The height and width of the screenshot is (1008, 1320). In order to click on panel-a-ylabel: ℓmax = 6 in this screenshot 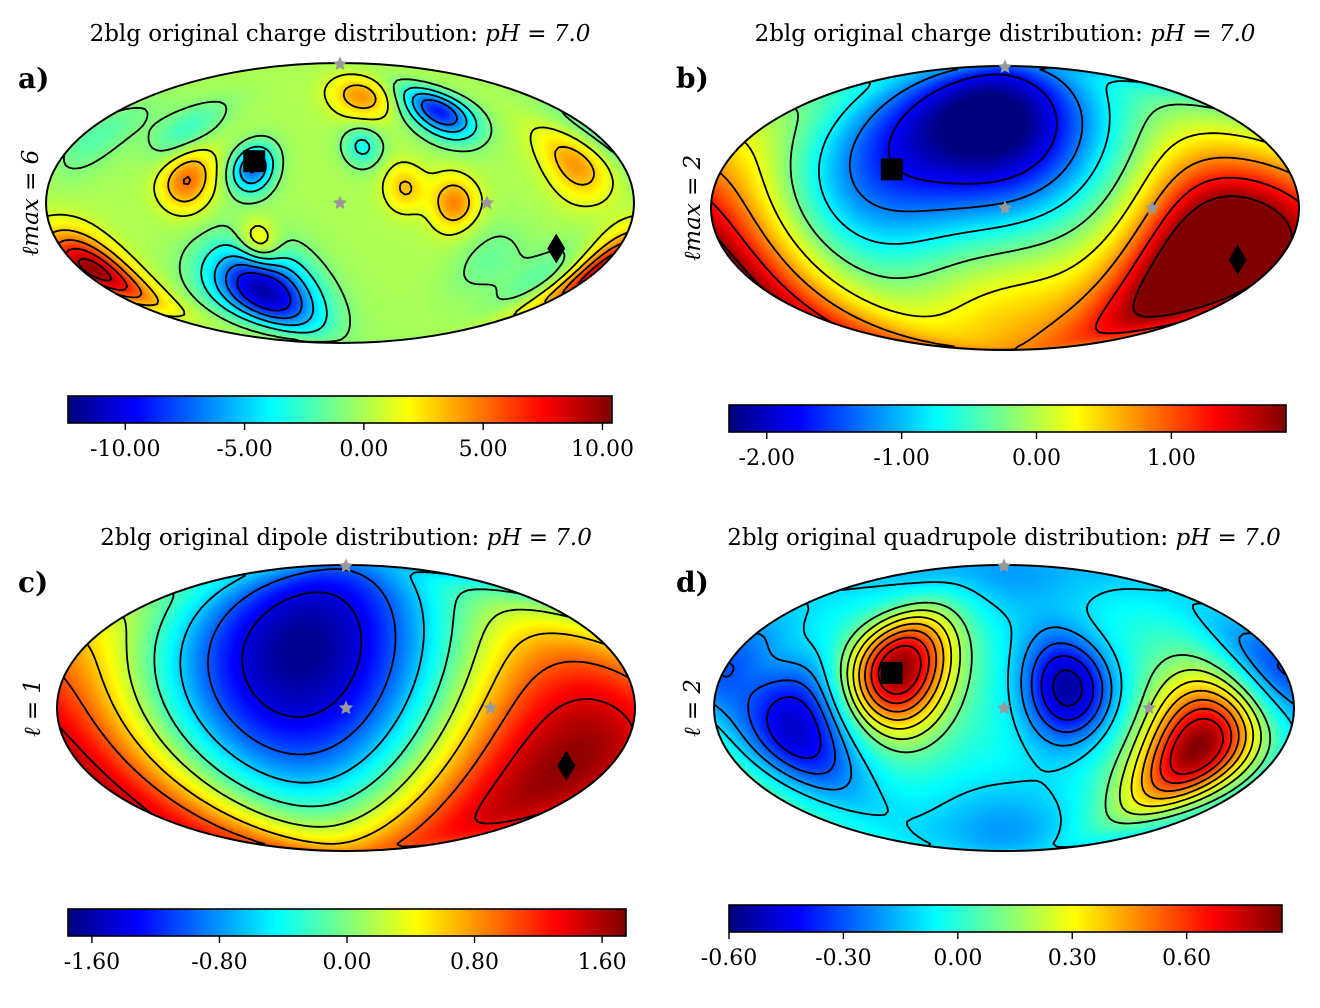, I will do `click(31, 203)`.